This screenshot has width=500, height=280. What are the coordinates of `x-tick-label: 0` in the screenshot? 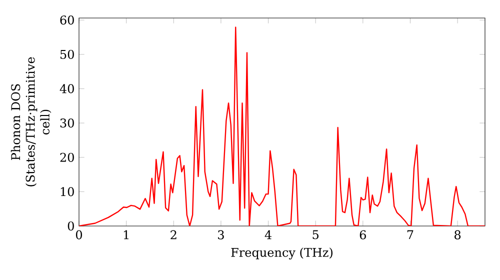 It's located at (79, 235).